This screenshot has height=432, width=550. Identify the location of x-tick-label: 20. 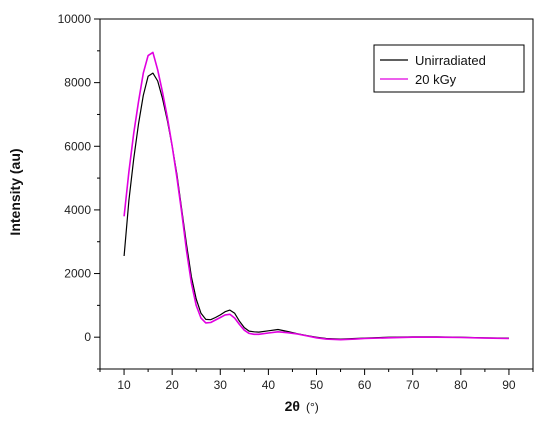
(172, 385).